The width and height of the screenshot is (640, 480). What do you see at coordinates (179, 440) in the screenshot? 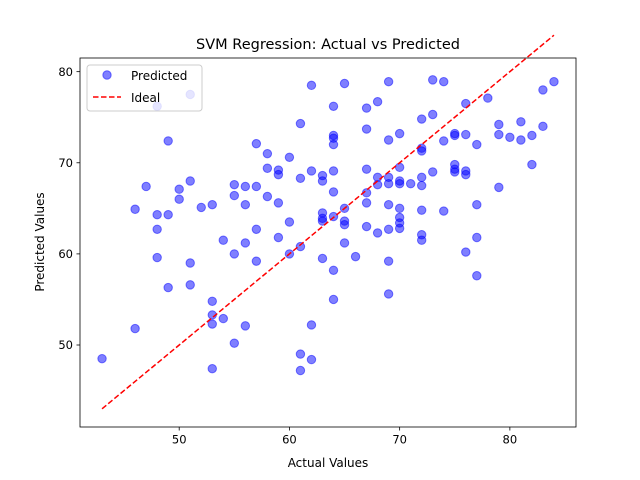
I see `x-tick-label-50: 50` at bounding box center [179, 440].